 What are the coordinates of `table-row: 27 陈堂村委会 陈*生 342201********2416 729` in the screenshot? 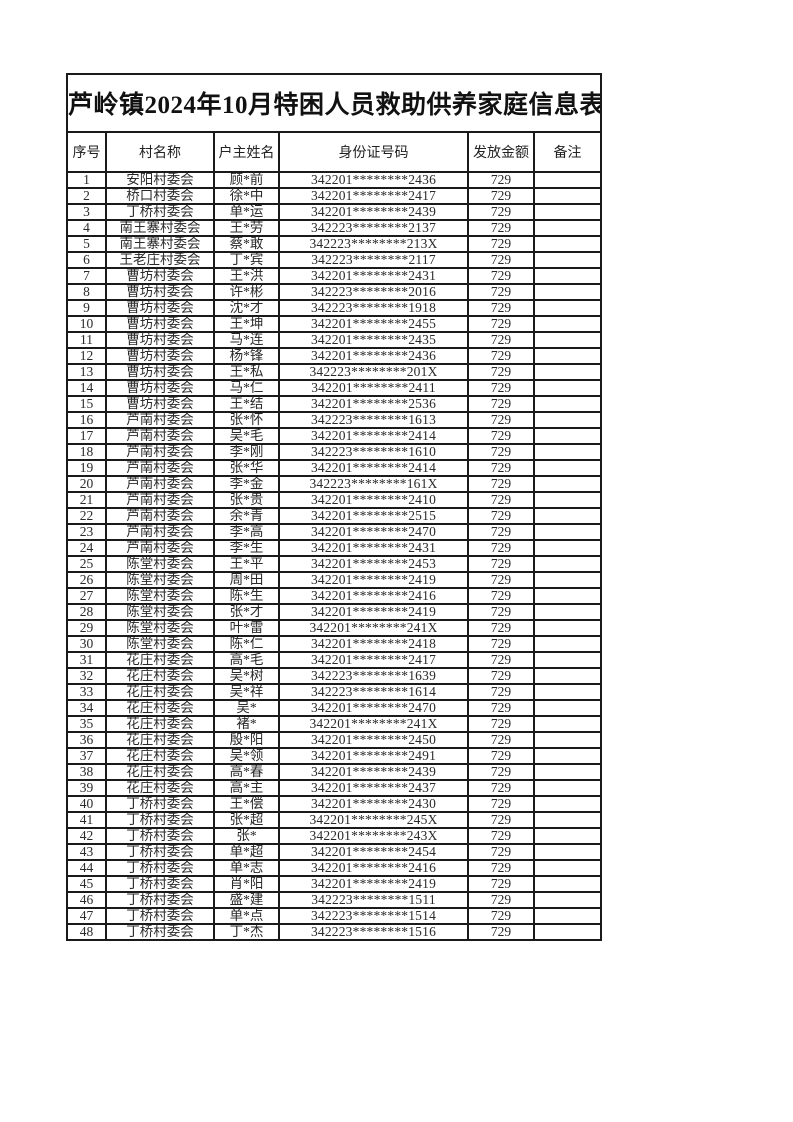 It's located at (334, 596).